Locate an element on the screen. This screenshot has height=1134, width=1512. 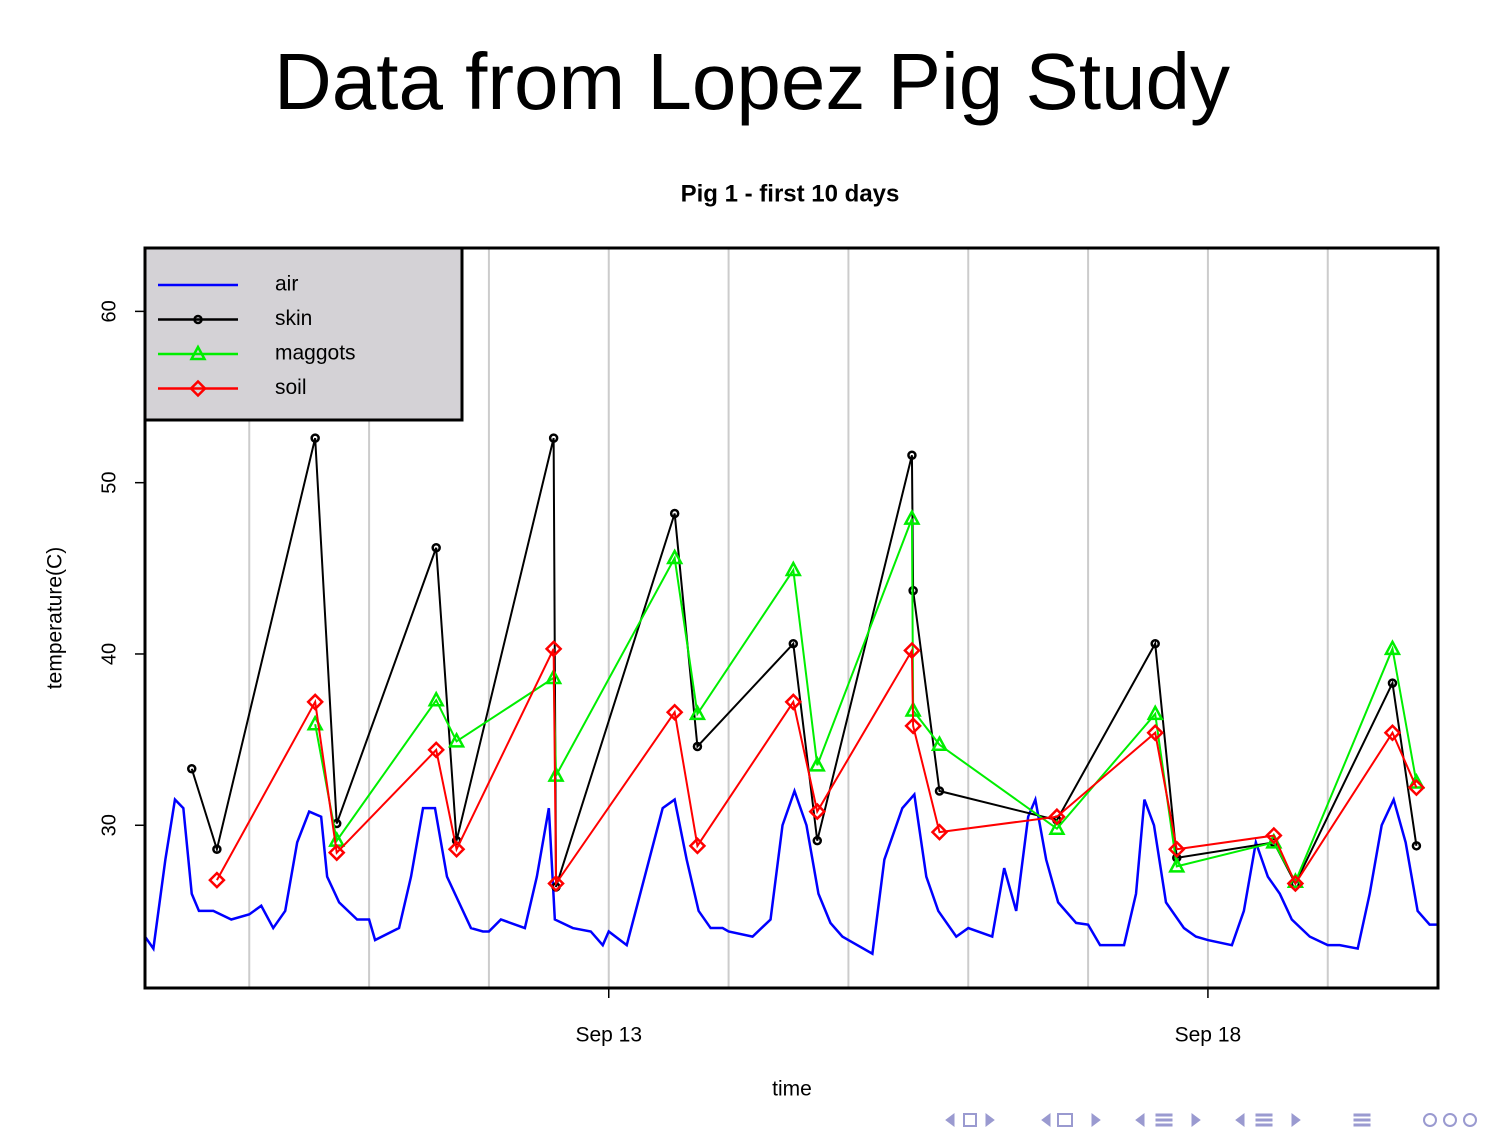
legend-label: soil is located at coordinates (291, 387).